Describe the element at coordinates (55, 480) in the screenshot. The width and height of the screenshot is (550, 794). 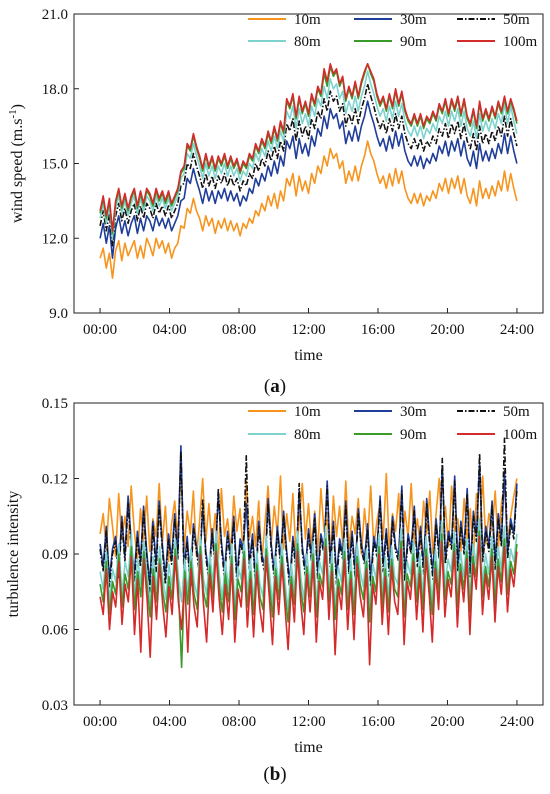
I see `y-tick-label: 0.12` at that location.